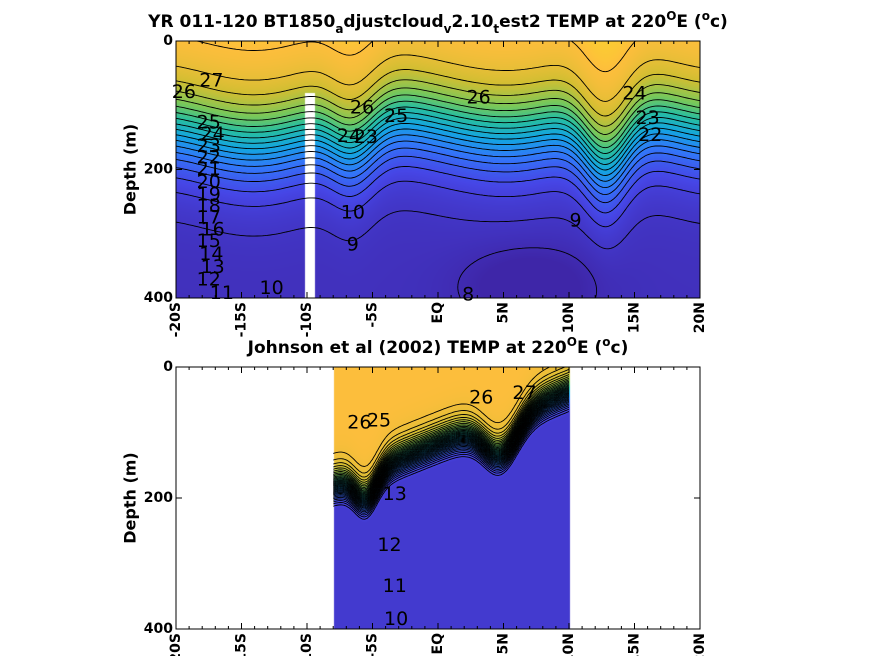  Describe the element at coordinates (213, 230) in the screenshot. I see `contour-label: 16` at that location.